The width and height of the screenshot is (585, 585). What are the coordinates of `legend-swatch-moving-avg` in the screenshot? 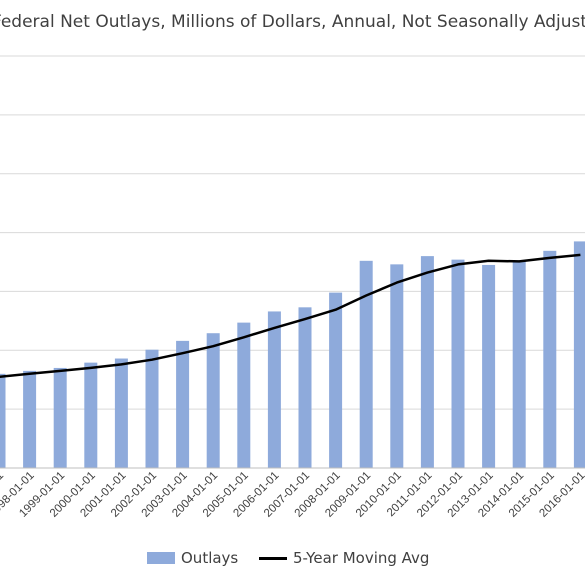 It's located at (273, 558).